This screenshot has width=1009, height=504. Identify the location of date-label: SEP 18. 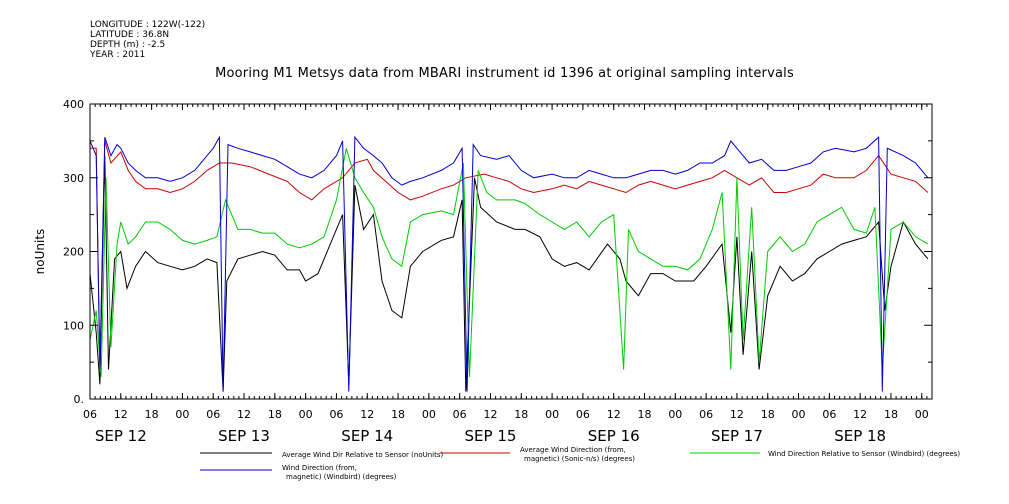
(860, 436).